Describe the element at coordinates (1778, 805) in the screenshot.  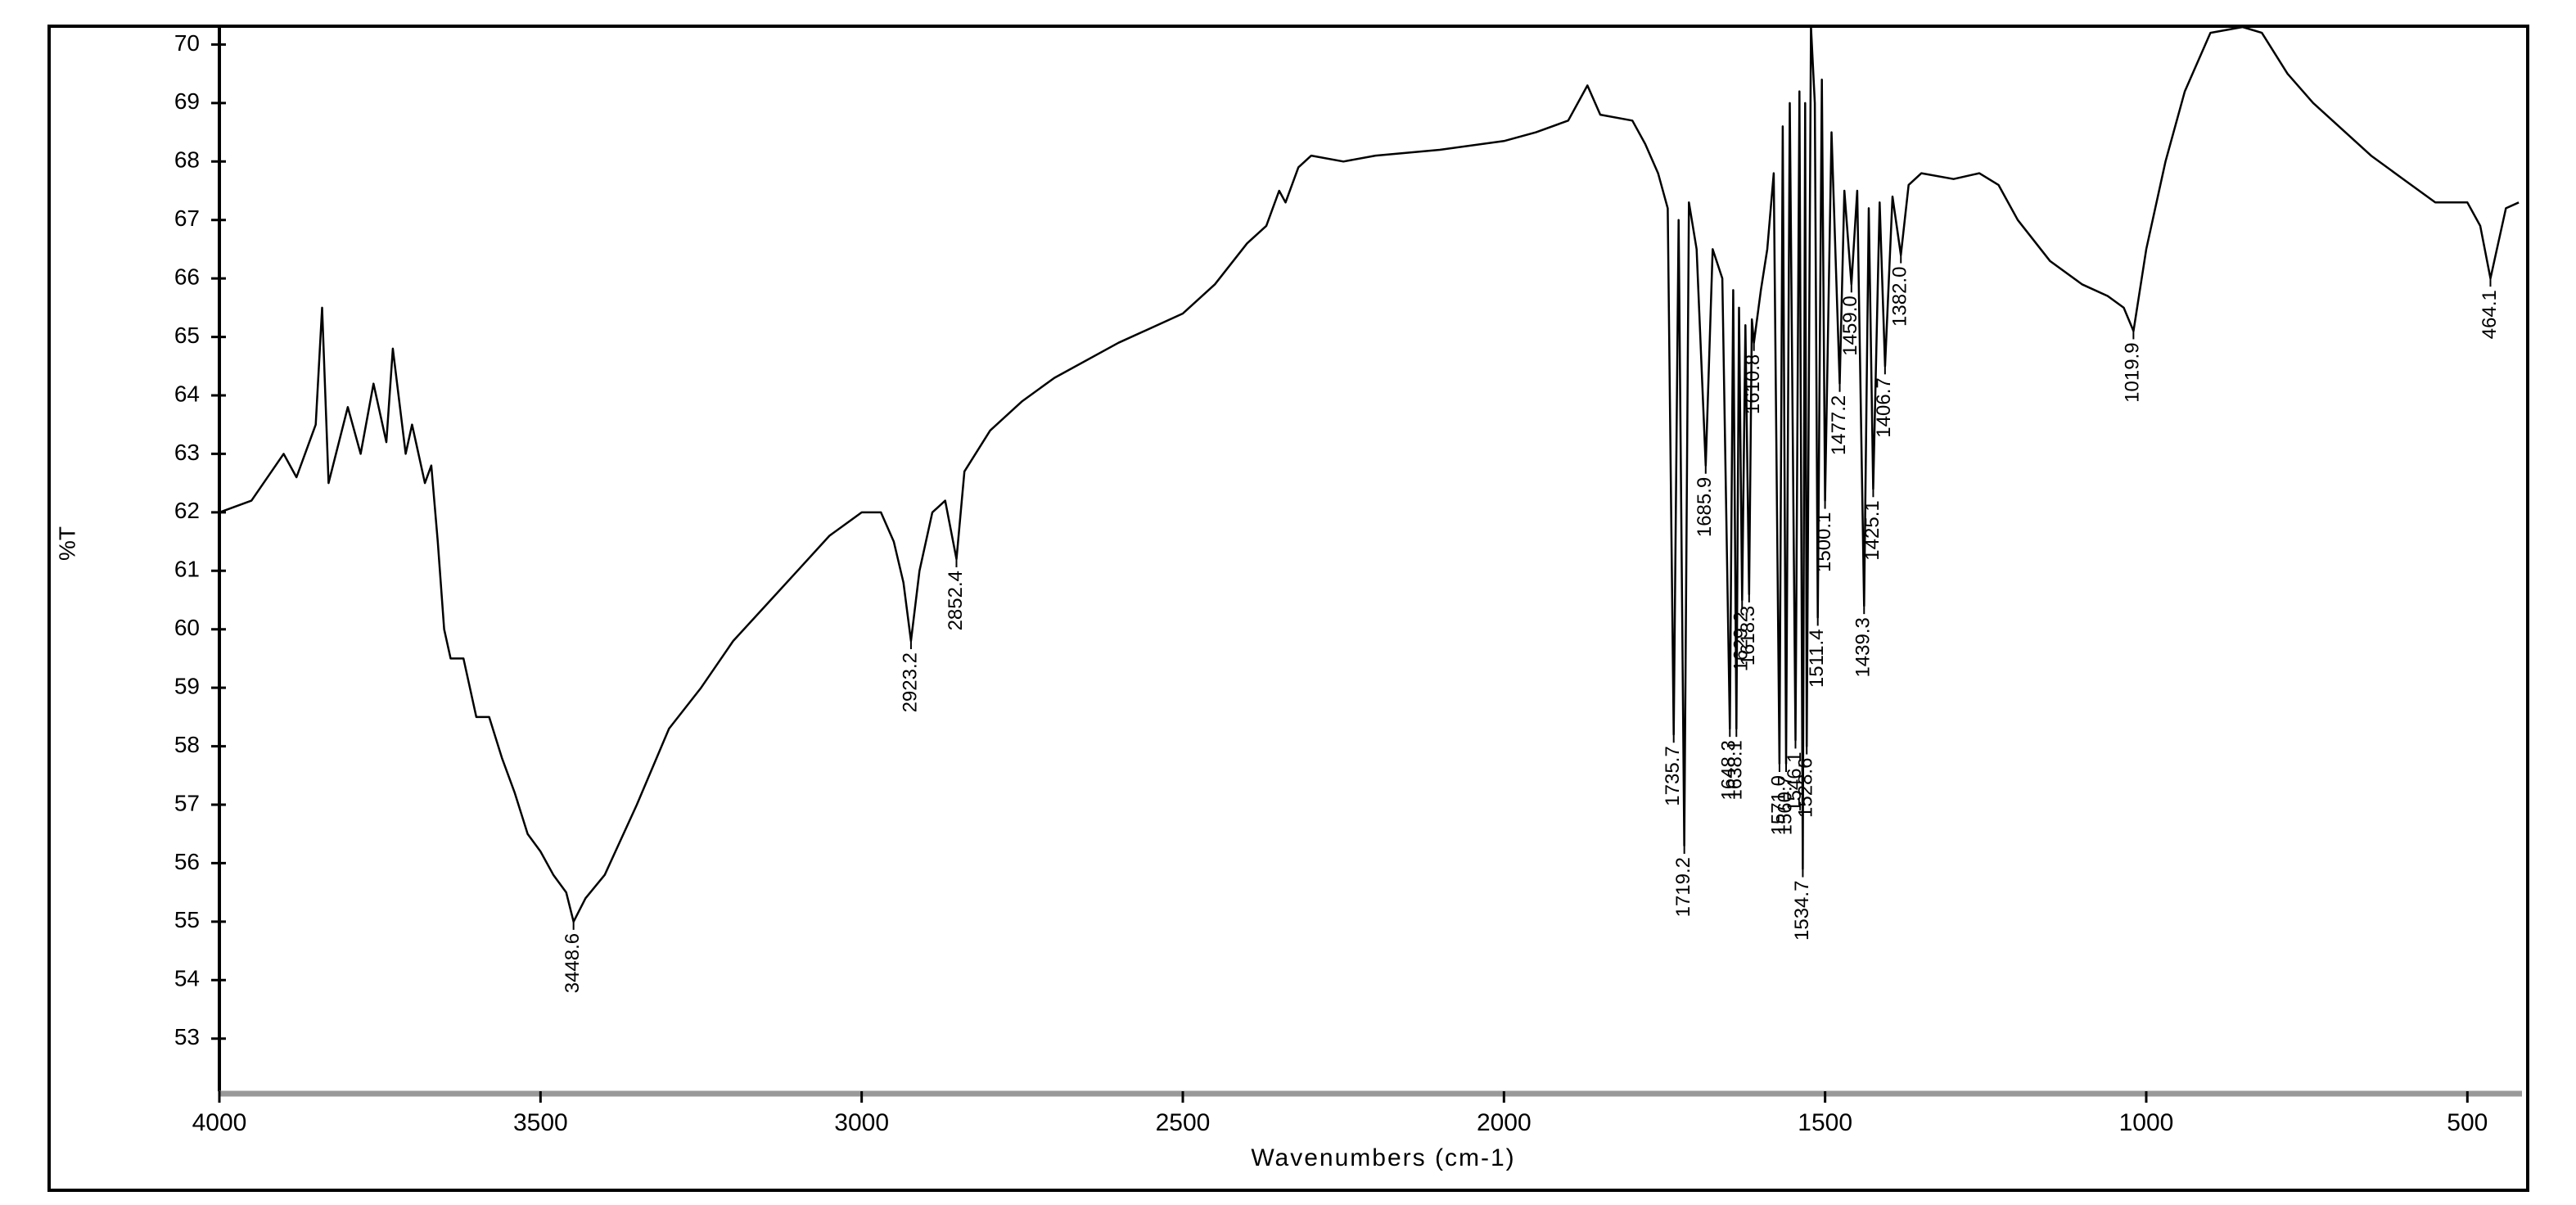
I see `peak-label: 1571.0` at that location.